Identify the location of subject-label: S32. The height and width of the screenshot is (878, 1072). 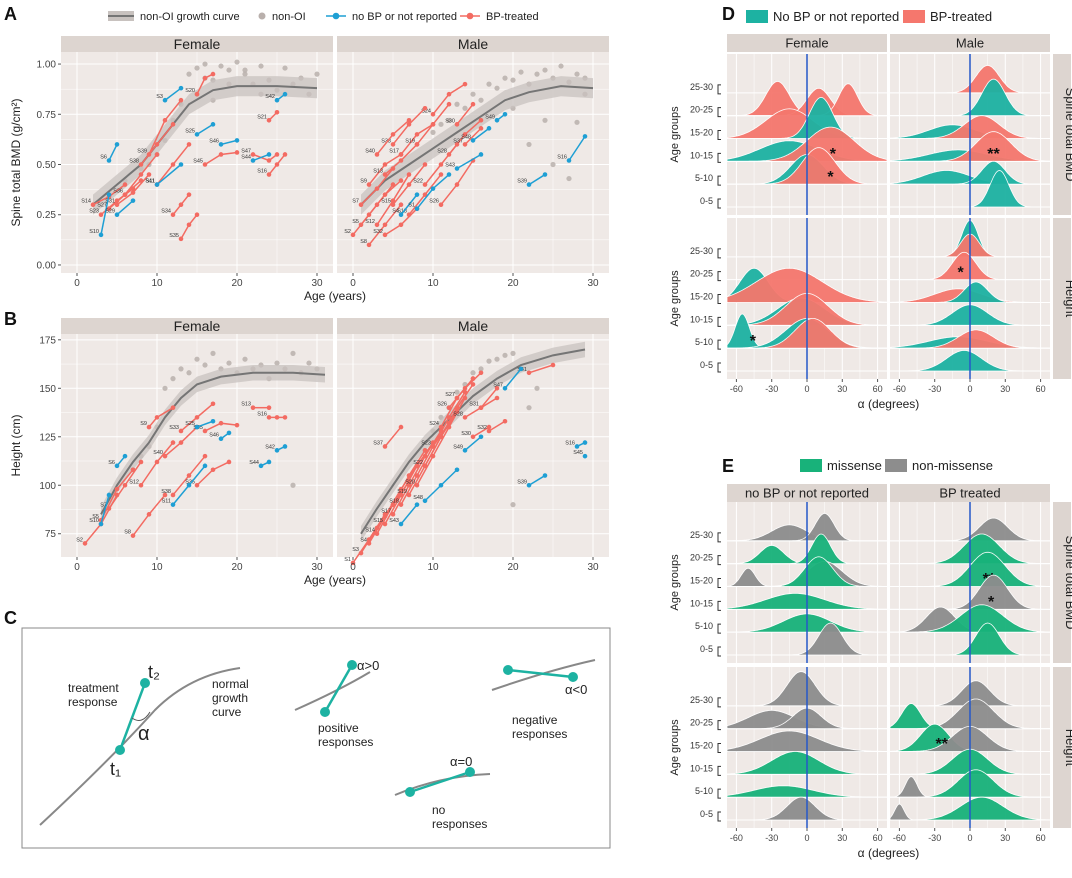
(378, 232).